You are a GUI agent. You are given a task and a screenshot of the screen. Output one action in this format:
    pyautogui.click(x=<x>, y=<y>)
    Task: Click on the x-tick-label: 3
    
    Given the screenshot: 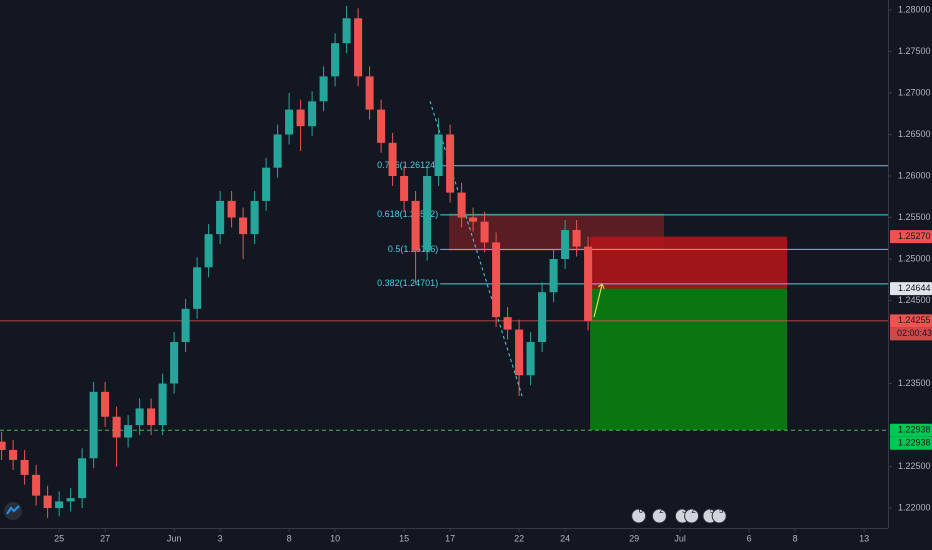 What is the action you would take?
    pyautogui.click(x=220, y=538)
    